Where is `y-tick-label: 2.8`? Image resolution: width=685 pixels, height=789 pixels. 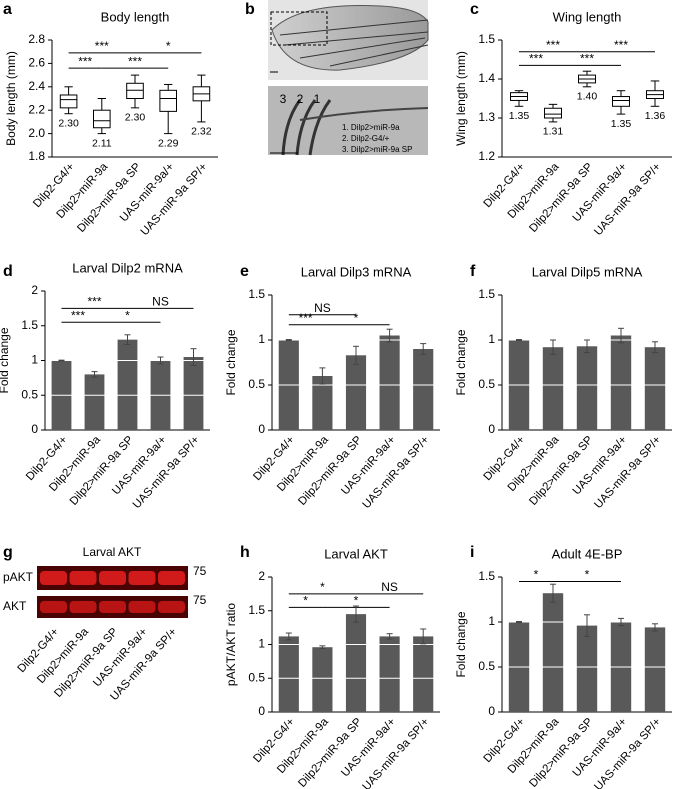 y-tick-label: 2.8 is located at coordinates (36, 39).